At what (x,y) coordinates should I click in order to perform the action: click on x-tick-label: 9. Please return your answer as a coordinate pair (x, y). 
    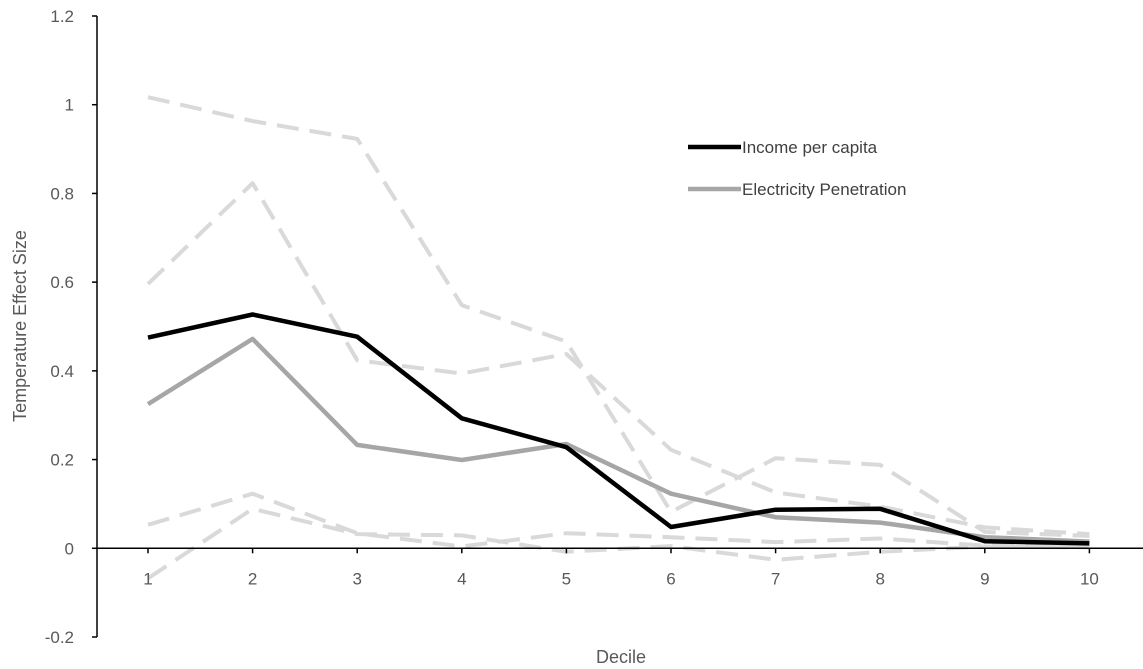
    Looking at the image, I should click on (984, 578).